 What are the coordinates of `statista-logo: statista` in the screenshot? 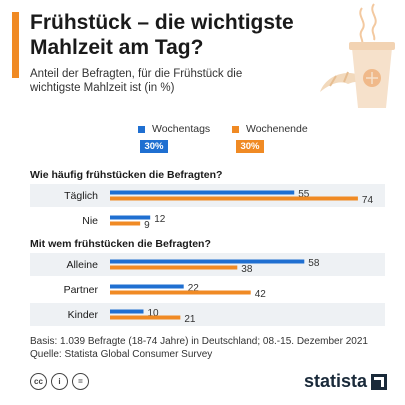 It's located at (345, 381).